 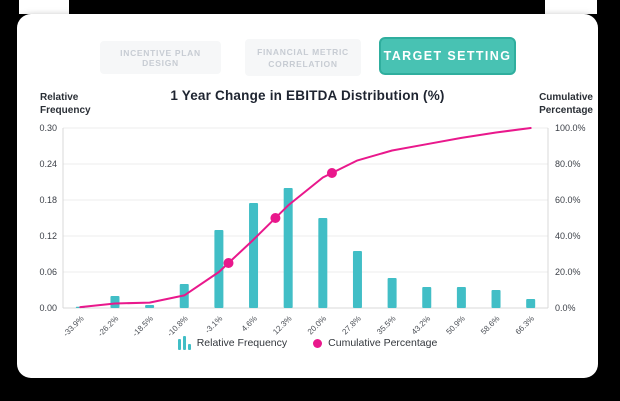 I want to click on left-axis-tick-label: 0.06, so click(x=48, y=272).